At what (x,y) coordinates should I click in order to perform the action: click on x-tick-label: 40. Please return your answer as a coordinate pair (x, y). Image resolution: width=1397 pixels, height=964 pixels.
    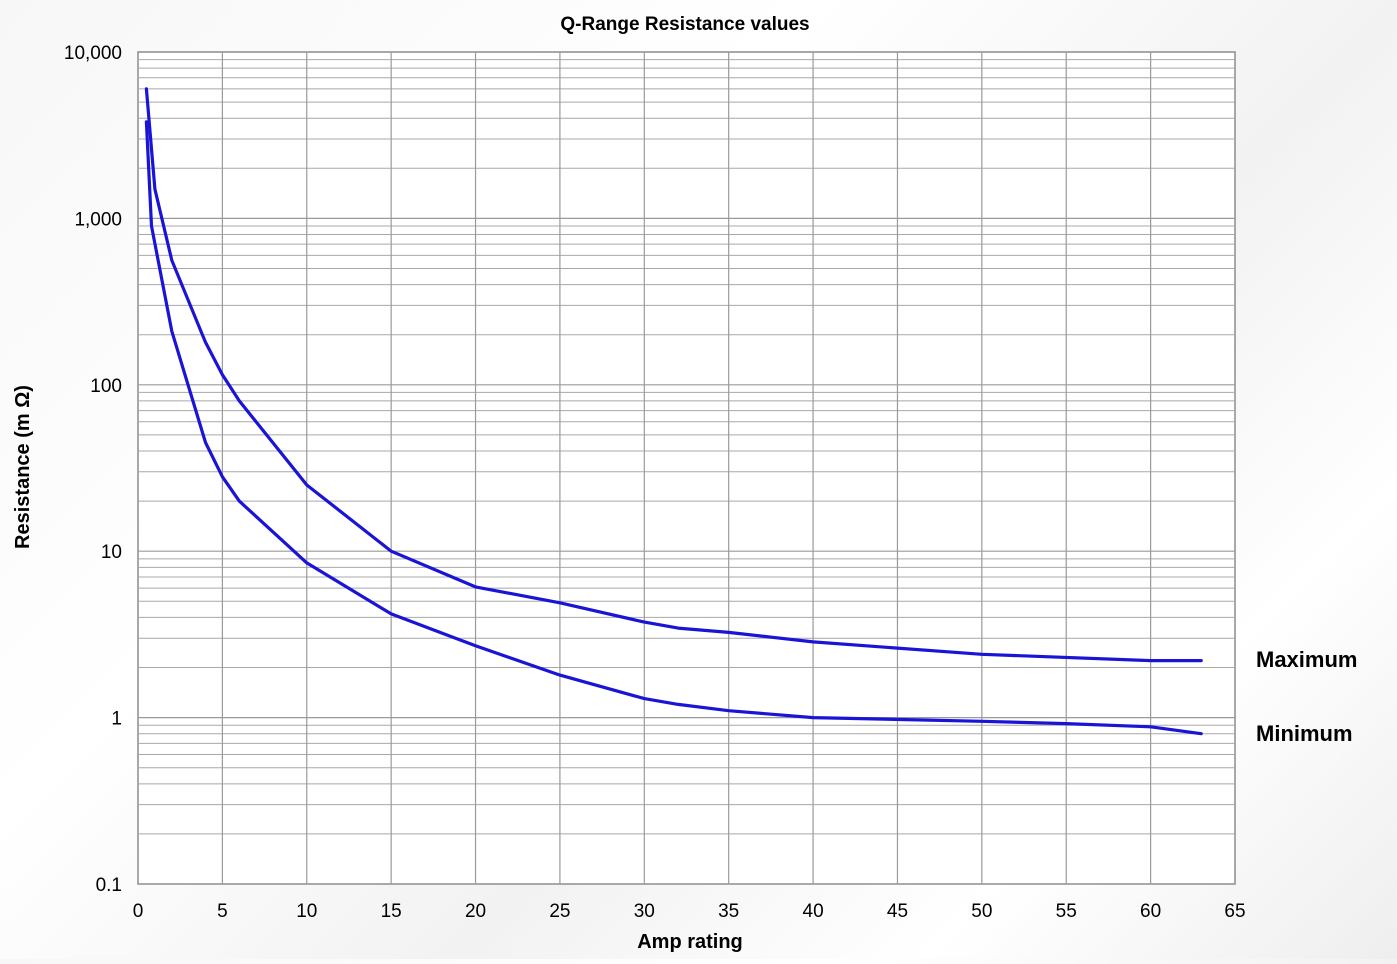
    Looking at the image, I should click on (813, 911).